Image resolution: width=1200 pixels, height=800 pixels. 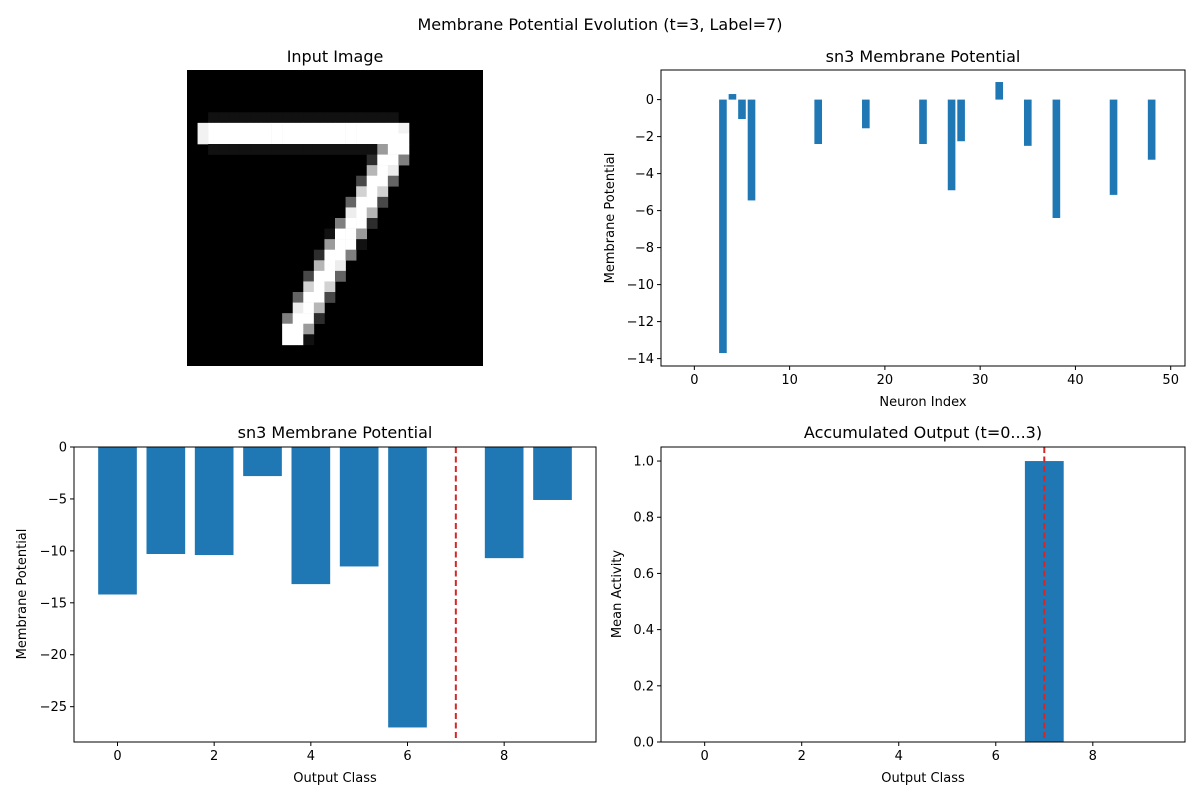 I want to click on y-tick-label: −14, so click(x=640, y=359).